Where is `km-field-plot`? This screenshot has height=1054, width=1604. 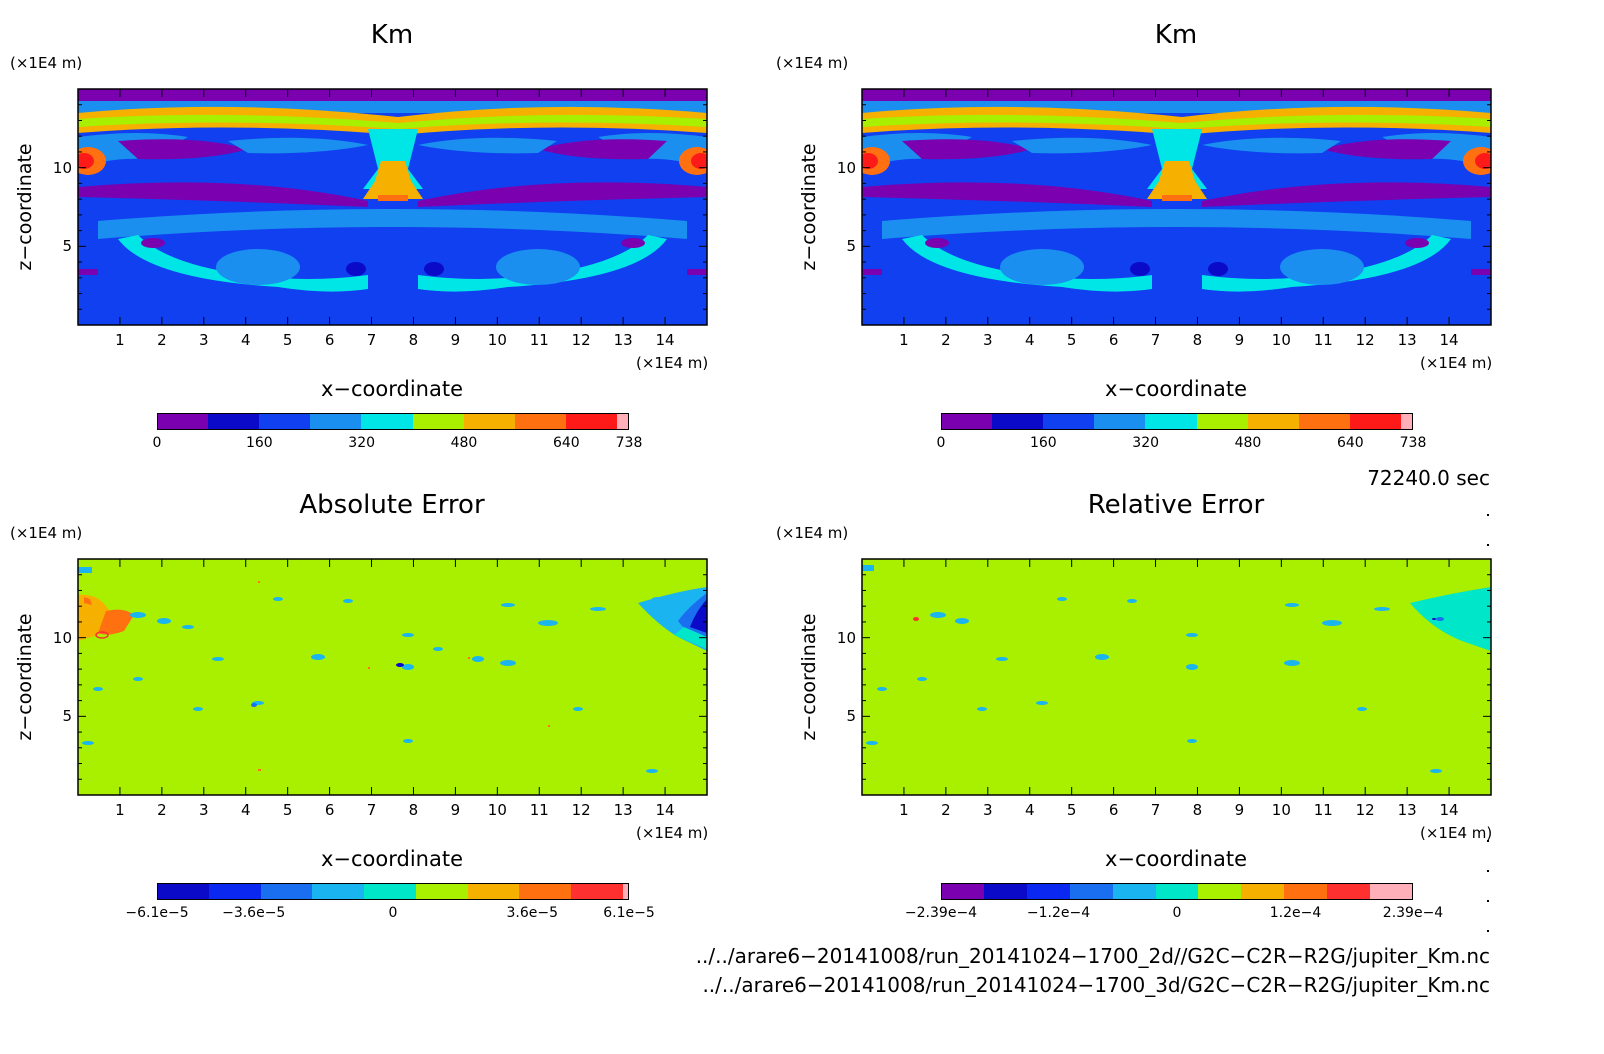
km-field-plot is located at coordinates (392, 207).